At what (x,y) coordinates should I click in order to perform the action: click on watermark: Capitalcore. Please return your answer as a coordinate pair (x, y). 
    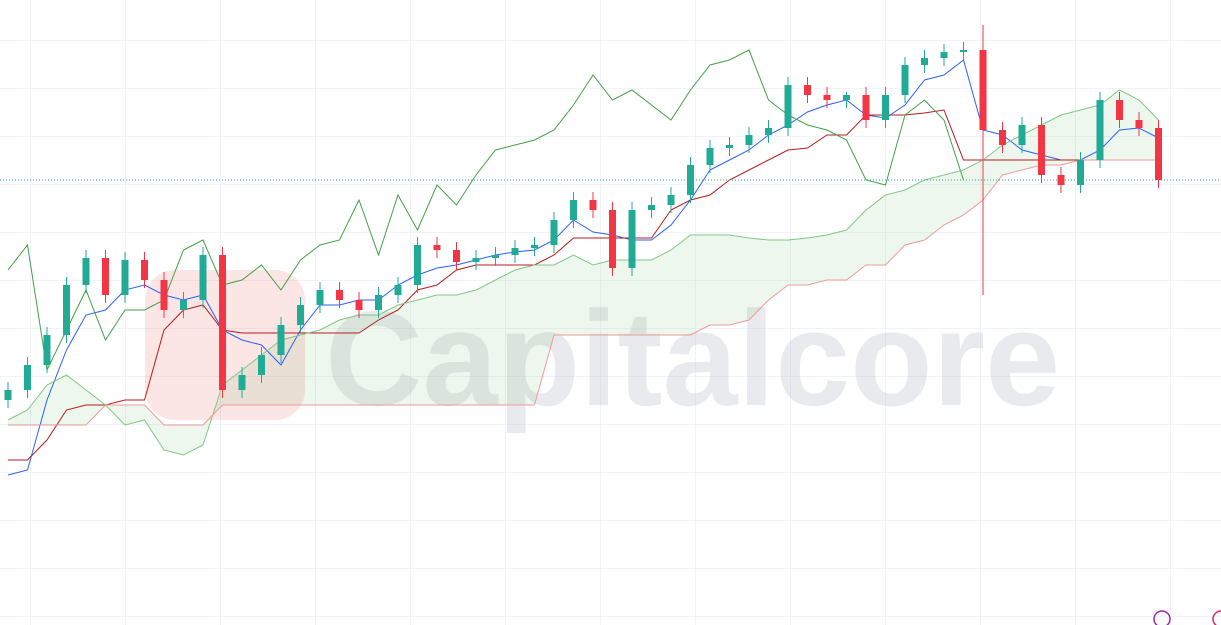
    Looking at the image, I should click on (692, 358).